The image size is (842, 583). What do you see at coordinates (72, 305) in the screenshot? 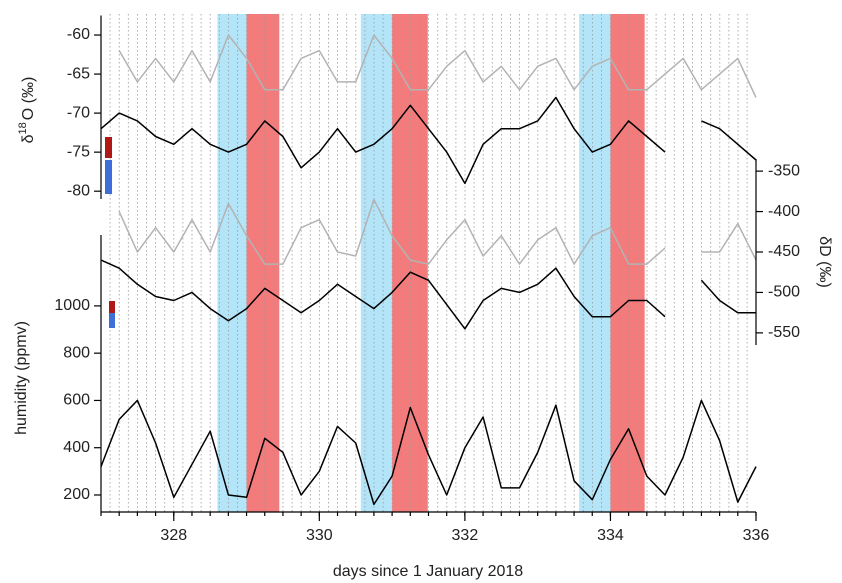
I see `y-tick-label: 1000` at bounding box center [72, 305].